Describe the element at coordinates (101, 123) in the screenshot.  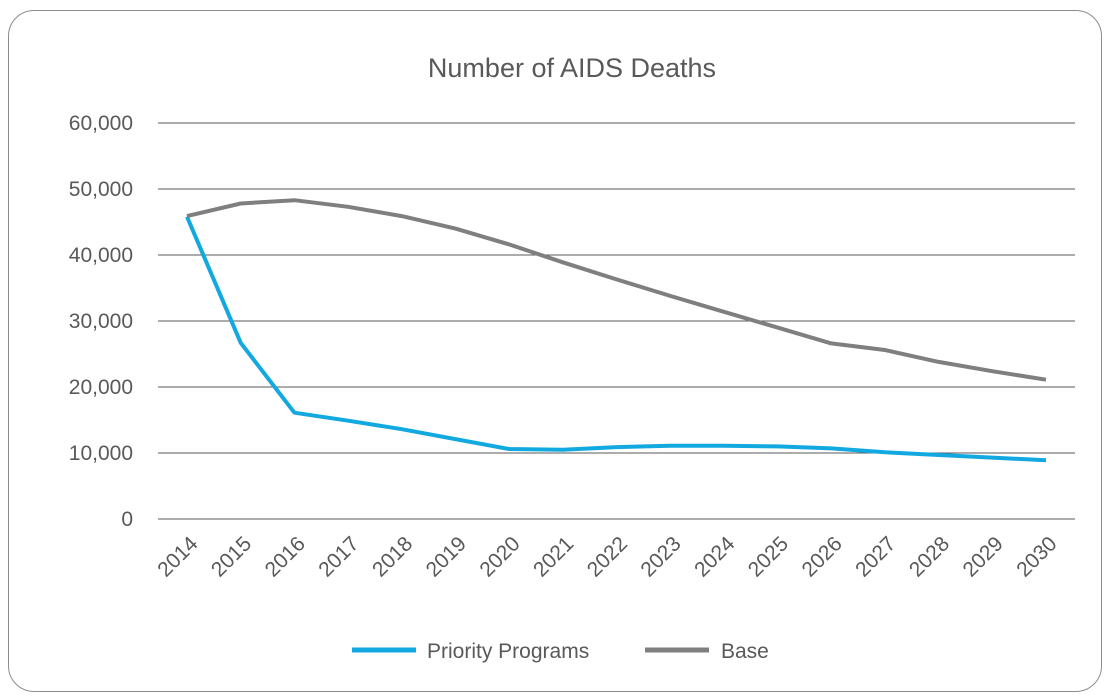
I see `y-tick-label: 60,000` at that location.